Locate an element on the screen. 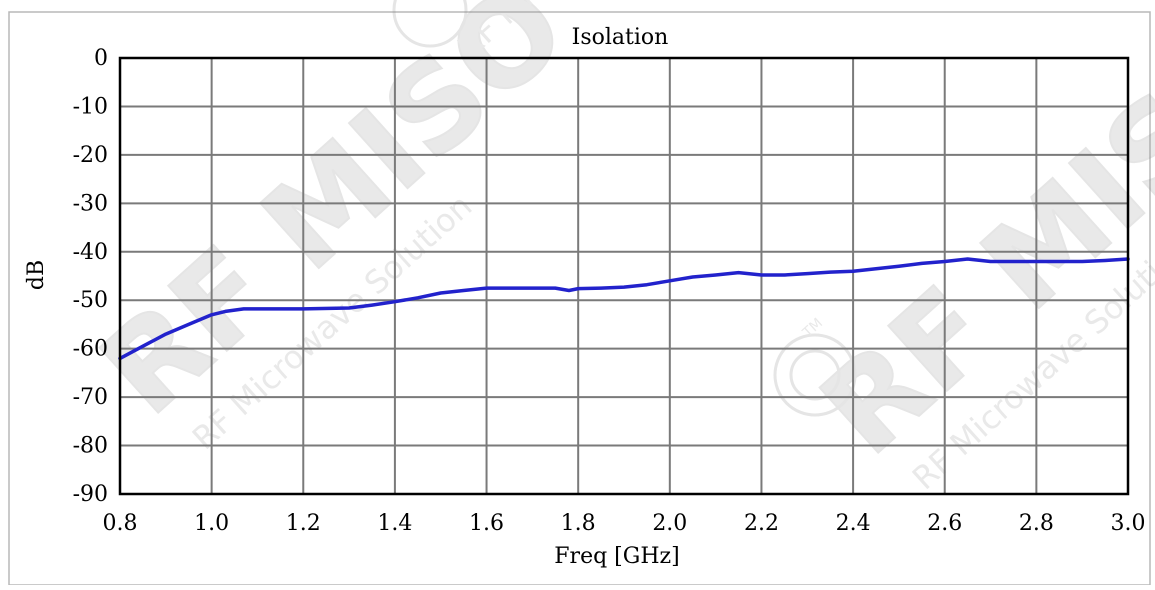 This screenshot has width=1155, height=590. x-tick-label: 2.0 is located at coordinates (669, 523).